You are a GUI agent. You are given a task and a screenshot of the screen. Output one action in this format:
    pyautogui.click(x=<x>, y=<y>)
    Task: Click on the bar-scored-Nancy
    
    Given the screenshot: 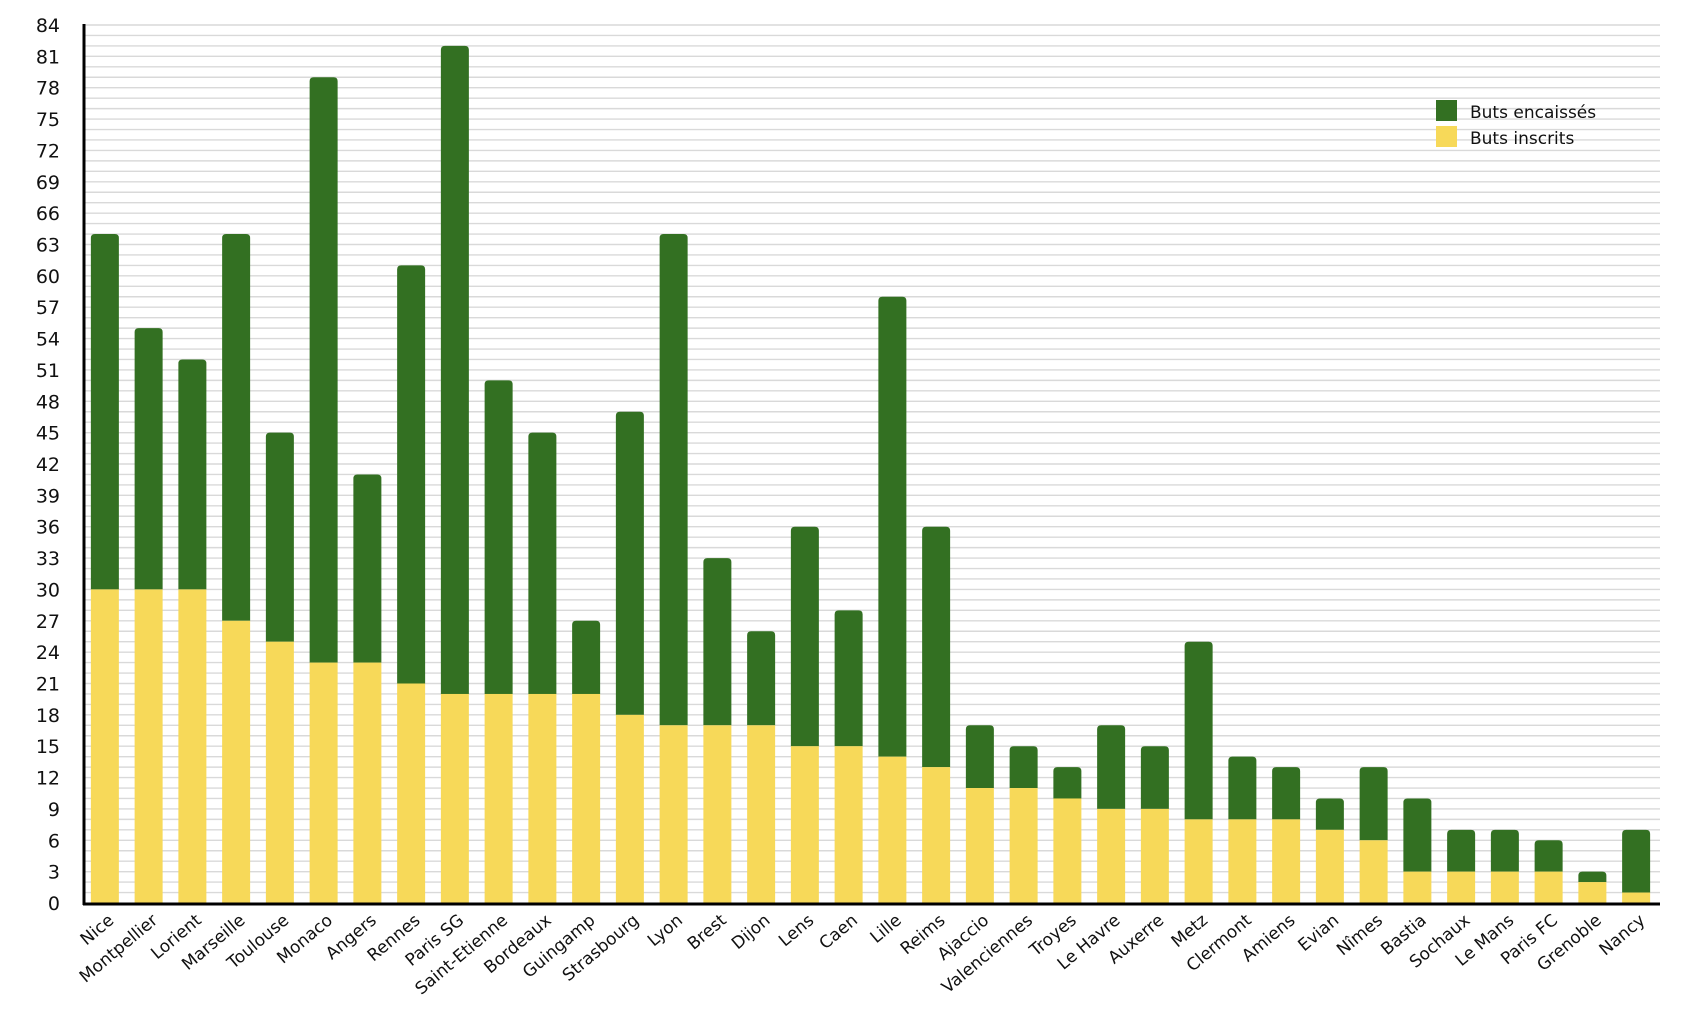 What is the action you would take?
    pyautogui.click(x=1636, y=897)
    